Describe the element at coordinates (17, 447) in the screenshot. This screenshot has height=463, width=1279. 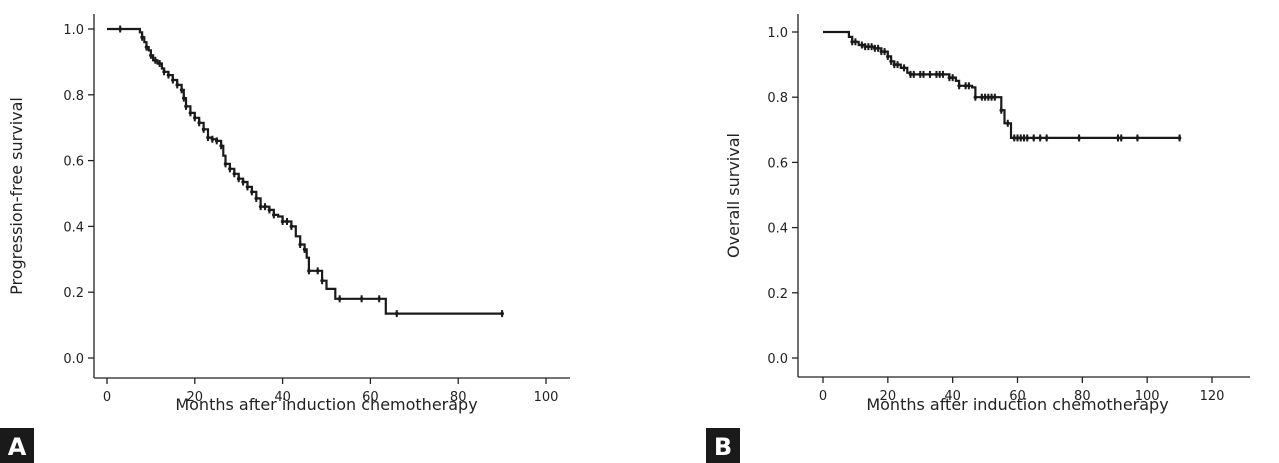
I see `panel-a-badge-label: A` at that location.